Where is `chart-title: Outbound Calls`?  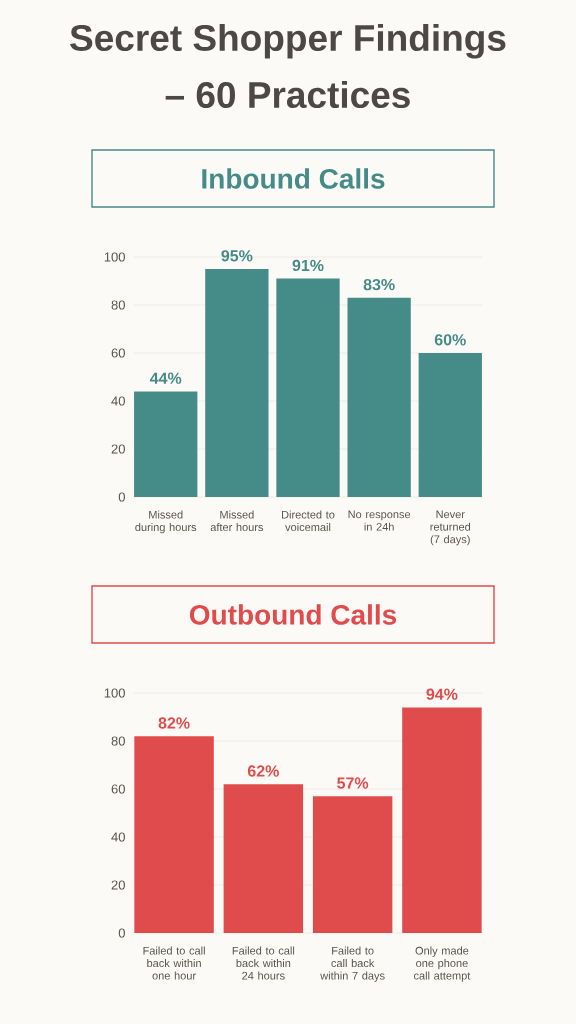
chart-title: Outbound Calls is located at coordinates (293, 614).